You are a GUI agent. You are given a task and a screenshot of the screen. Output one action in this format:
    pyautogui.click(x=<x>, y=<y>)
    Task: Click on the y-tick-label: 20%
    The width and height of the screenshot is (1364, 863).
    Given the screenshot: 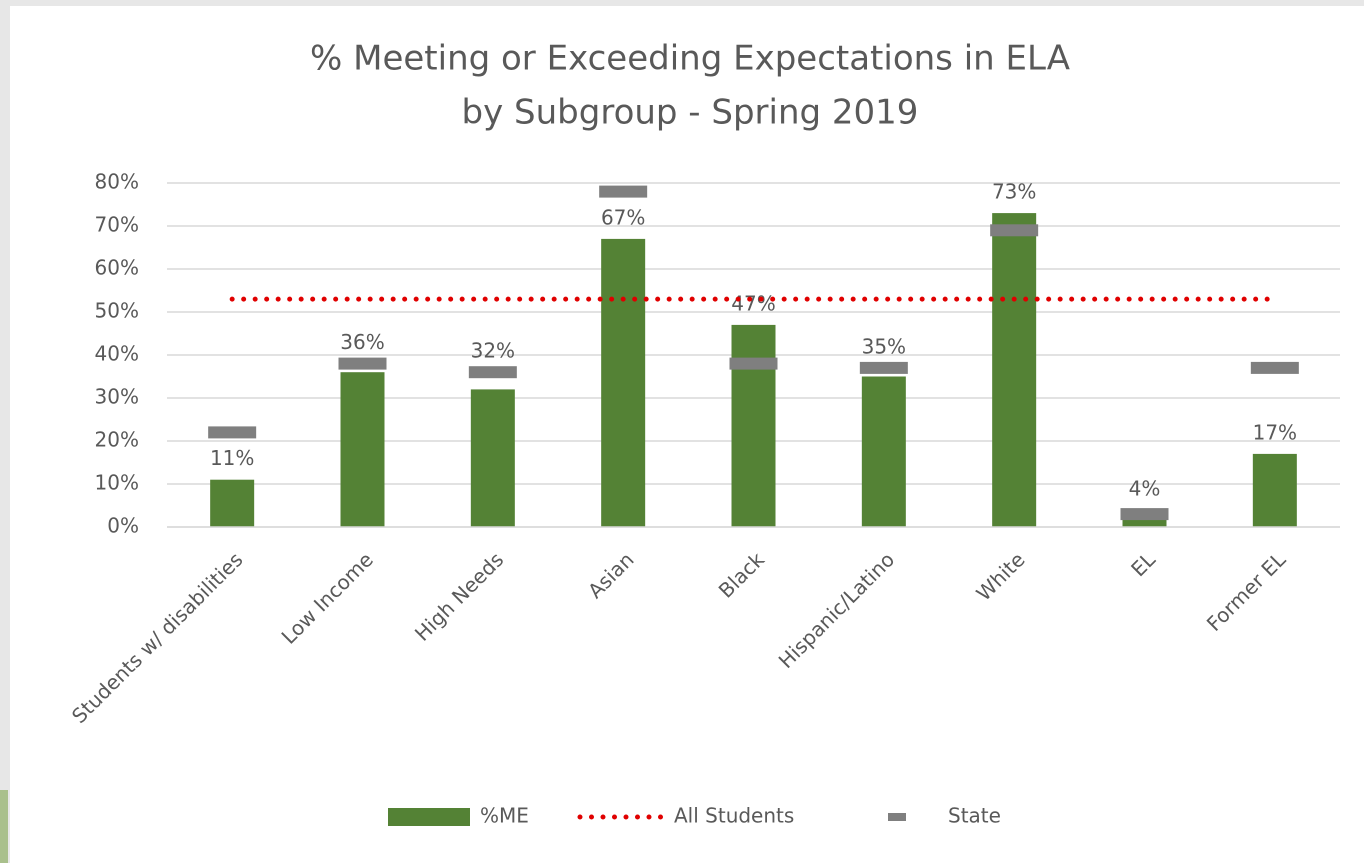 What is the action you would take?
    pyautogui.click(x=117, y=440)
    